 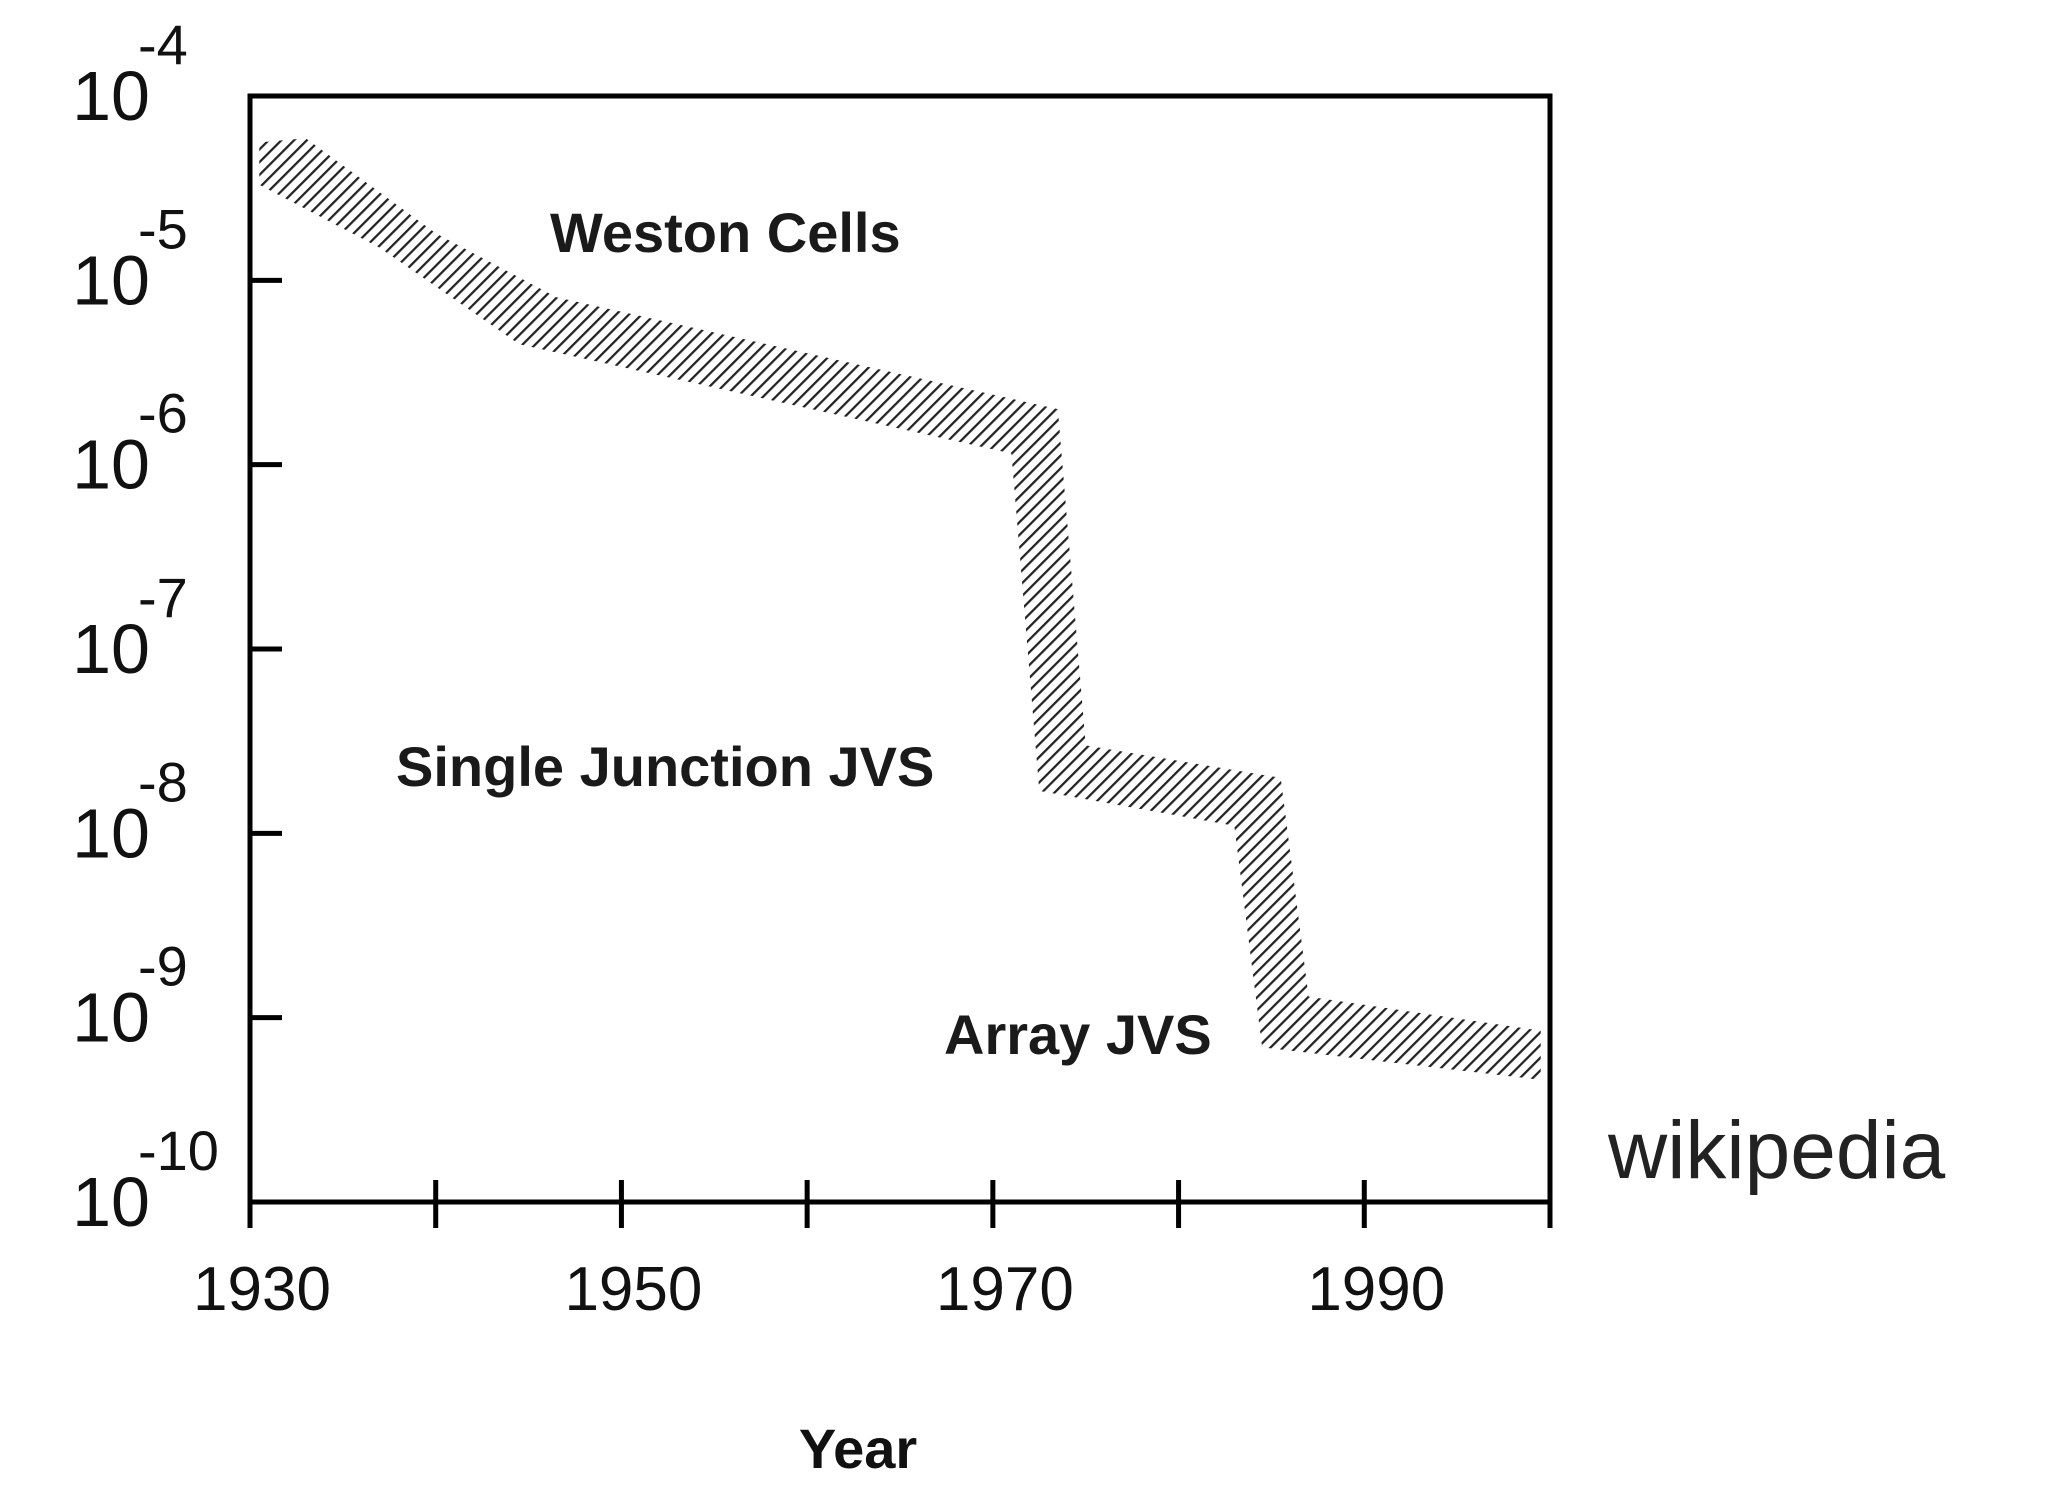 I want to click on x-tick-label: 1990, so click(x=1376, y=1289).